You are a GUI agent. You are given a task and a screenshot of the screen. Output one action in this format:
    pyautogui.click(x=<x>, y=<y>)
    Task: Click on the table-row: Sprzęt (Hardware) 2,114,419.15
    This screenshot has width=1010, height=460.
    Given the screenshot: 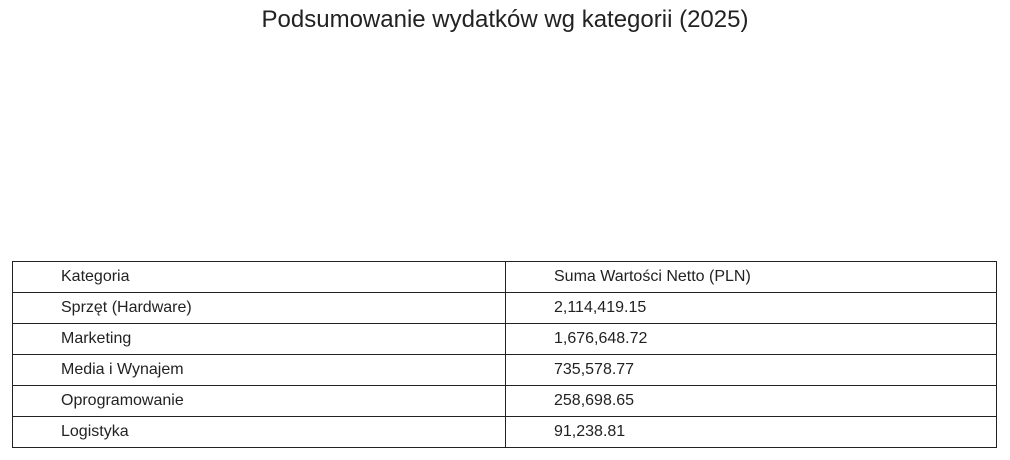 What is the action you would take?
    pyautogui.click(x=504, y=308)
    